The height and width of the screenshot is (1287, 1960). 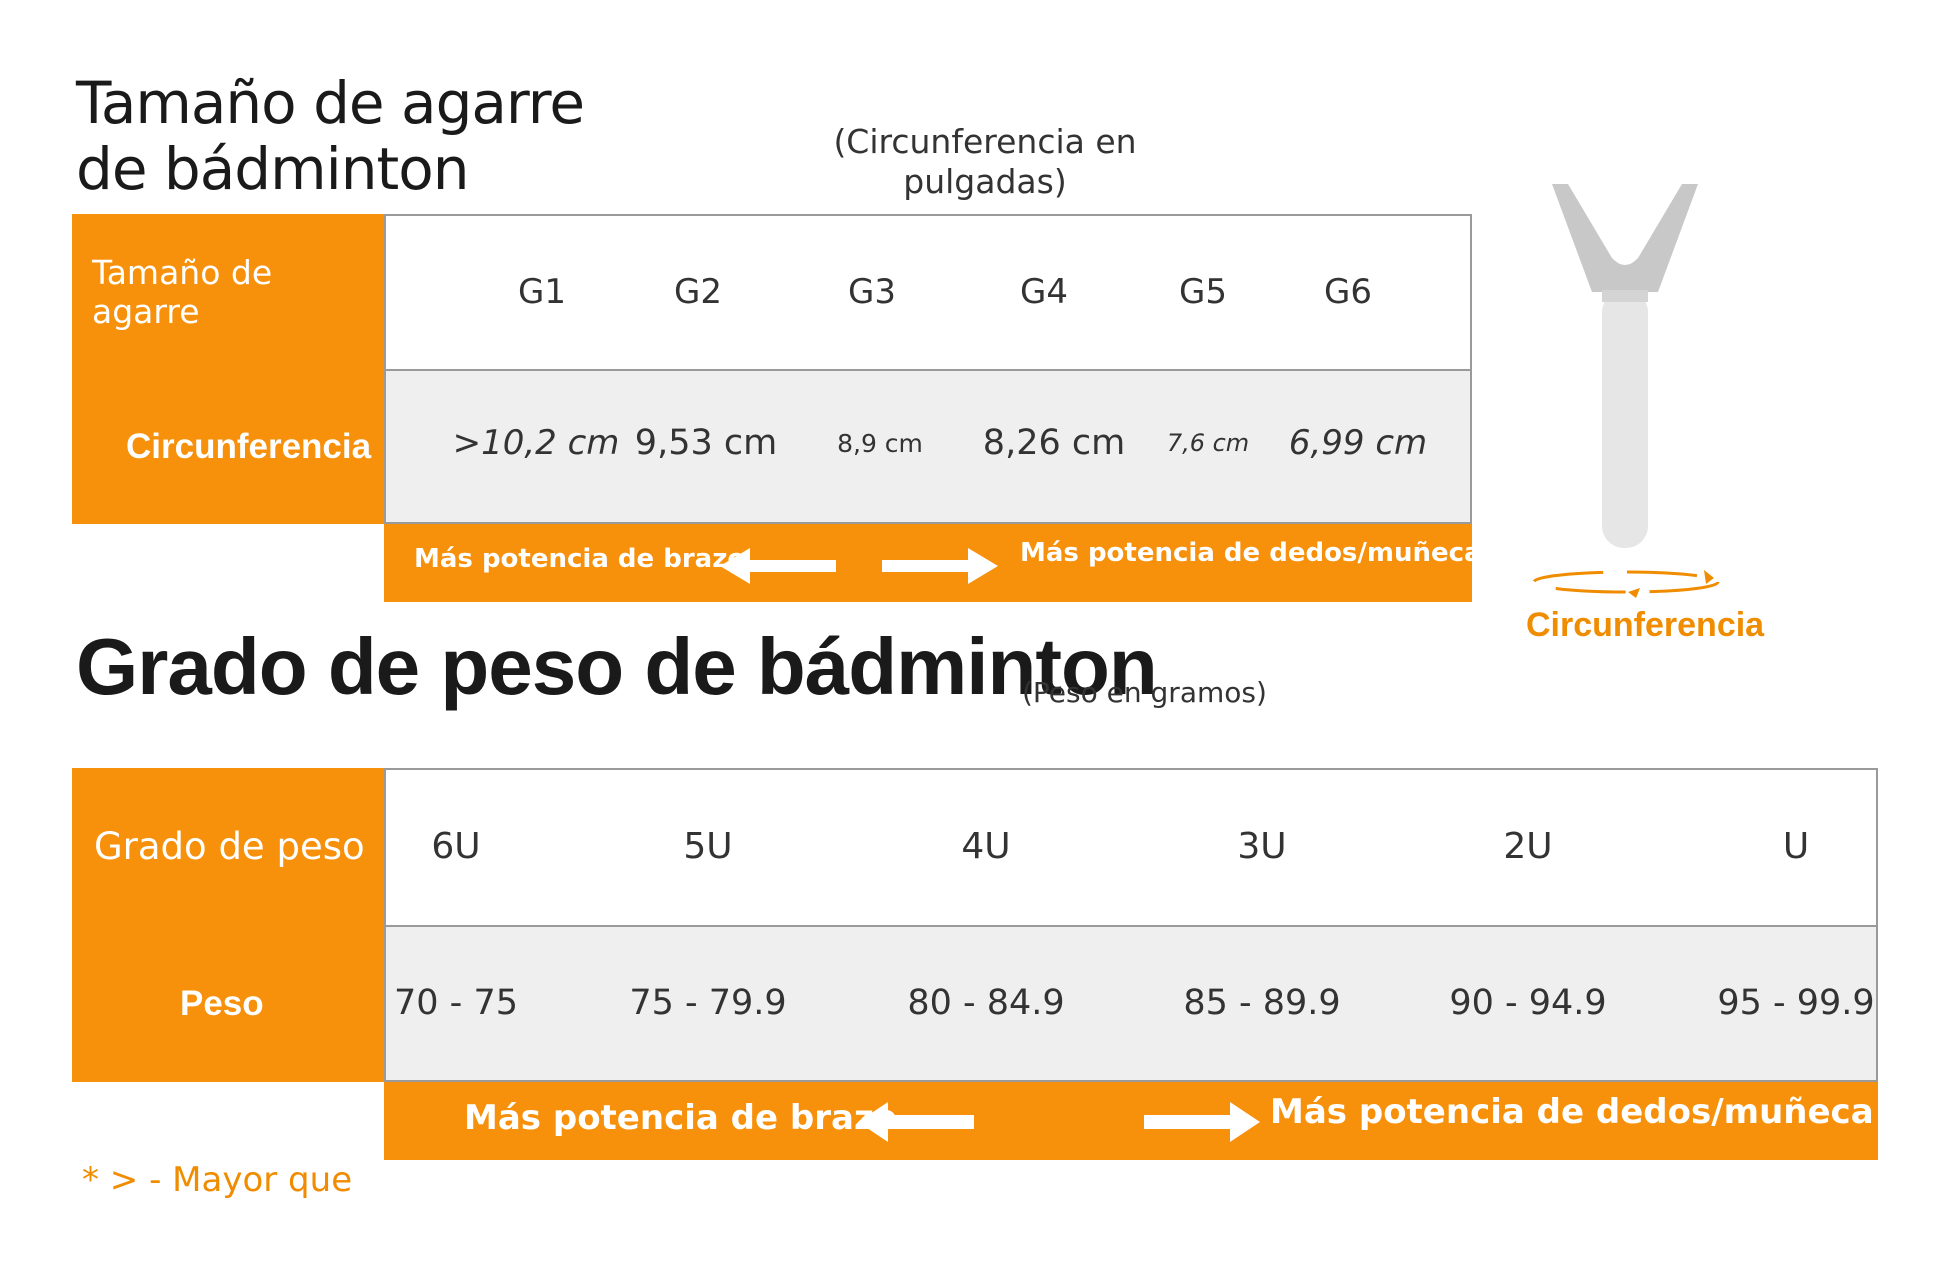 What do you see at coordinates (182, 291) in the screenshot?
I see `grip-size-label: Tamaño de agarre` at bounding box center [182, 291].